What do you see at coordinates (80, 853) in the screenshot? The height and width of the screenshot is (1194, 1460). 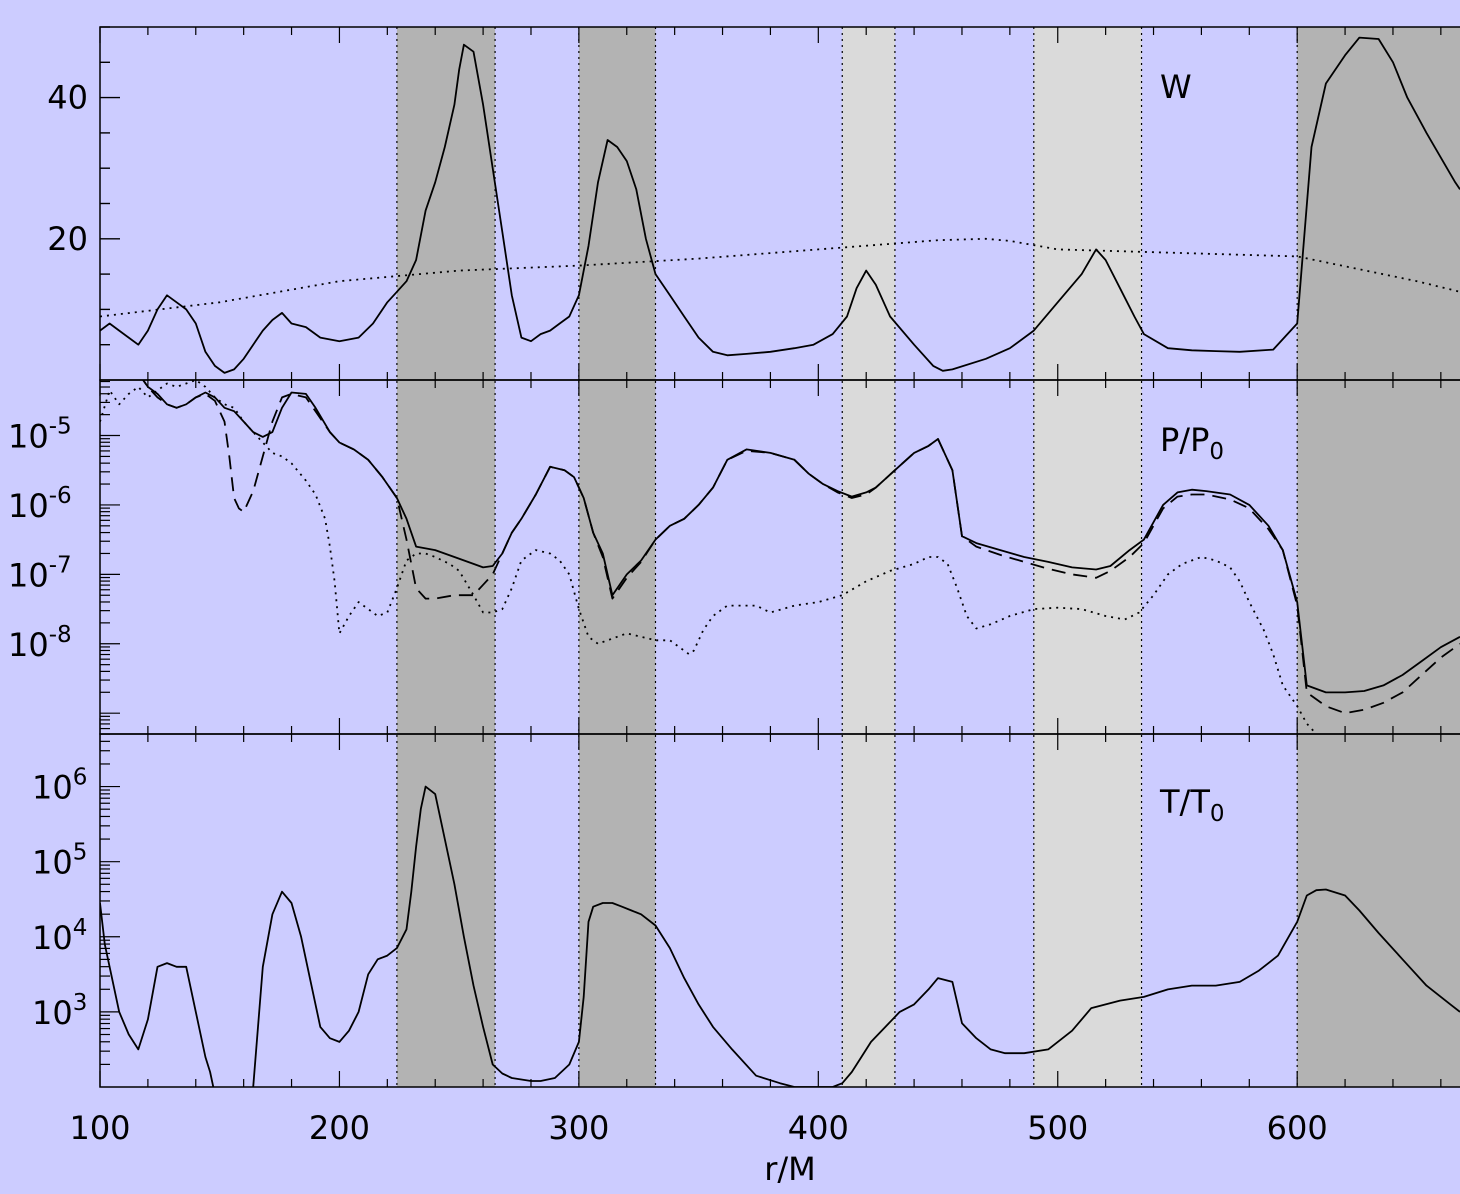 I see `y-tick-exponent: 5` at bounding box center [80, 853].